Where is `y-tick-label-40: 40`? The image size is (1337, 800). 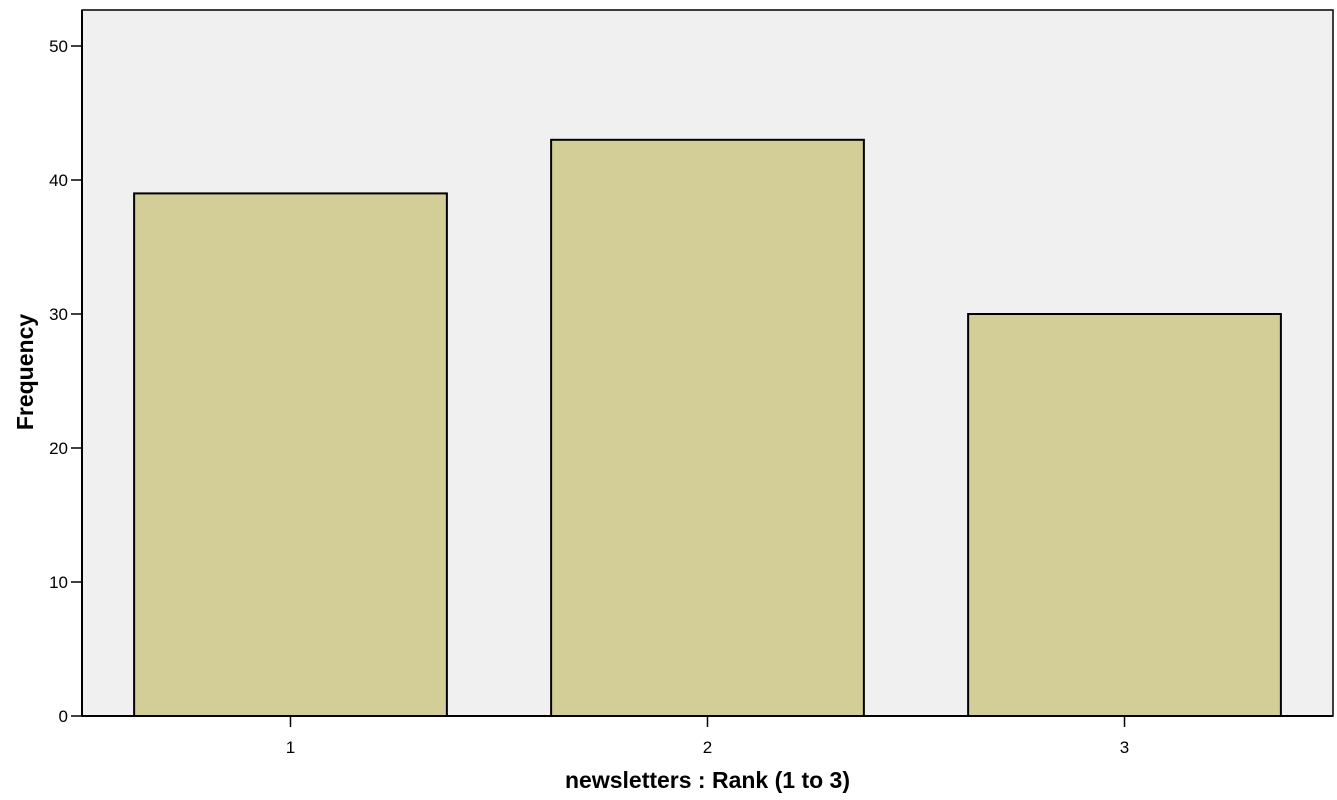
y-tick-label-40: 40 is located at coordinates (58, 180).